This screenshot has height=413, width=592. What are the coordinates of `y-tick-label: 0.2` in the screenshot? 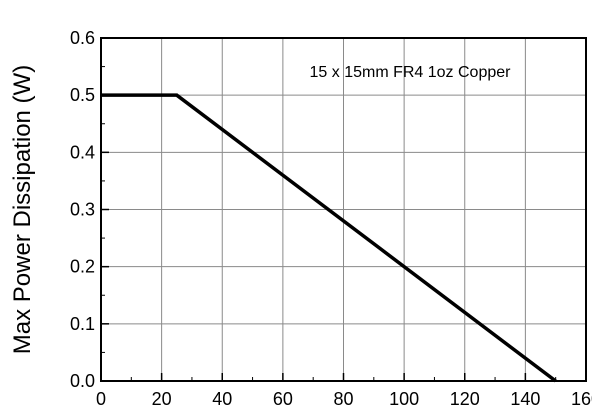 It's located at (82, 267).